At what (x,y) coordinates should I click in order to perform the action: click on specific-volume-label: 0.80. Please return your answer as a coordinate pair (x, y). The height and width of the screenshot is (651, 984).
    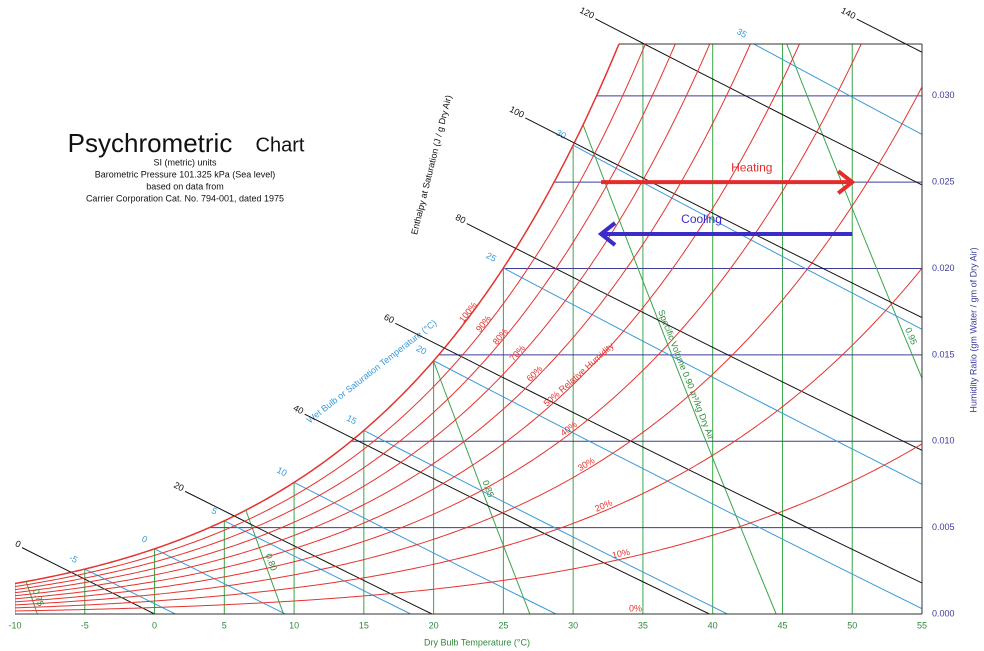
    Looking at the image, I should click on (271, 562).